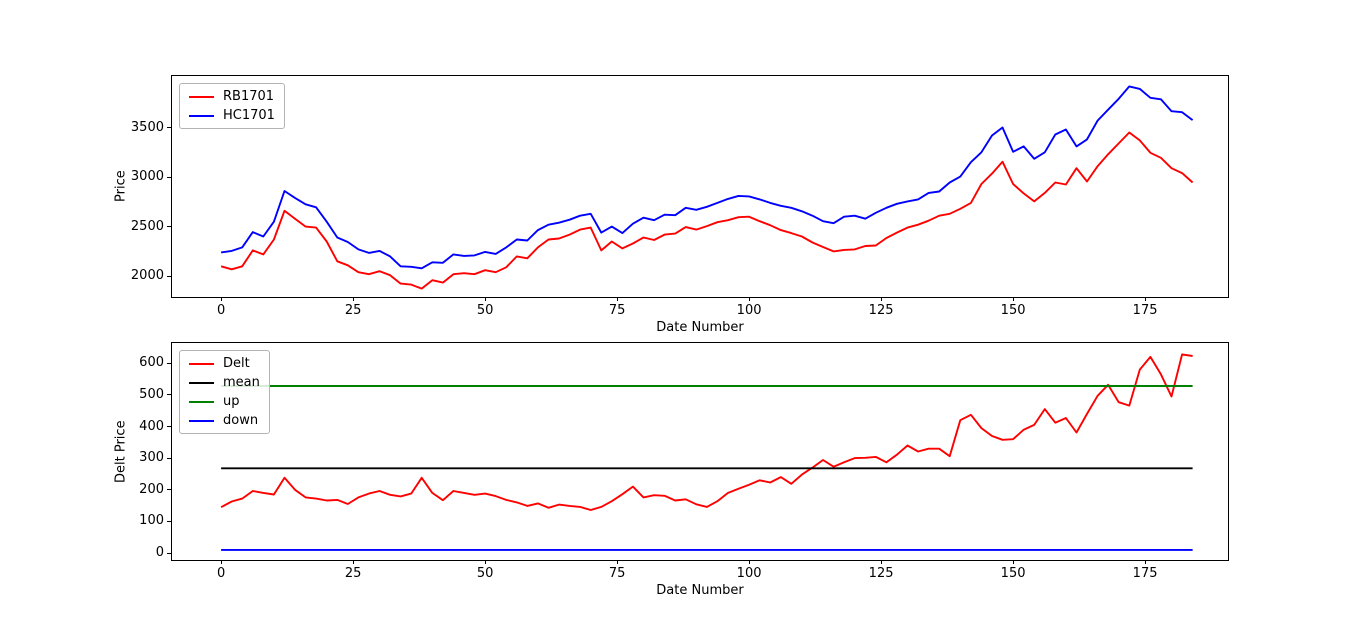 The height and width of the screenshot is (633, 1366). I want to click on rb1701-line-swatch, so click(201, 96).